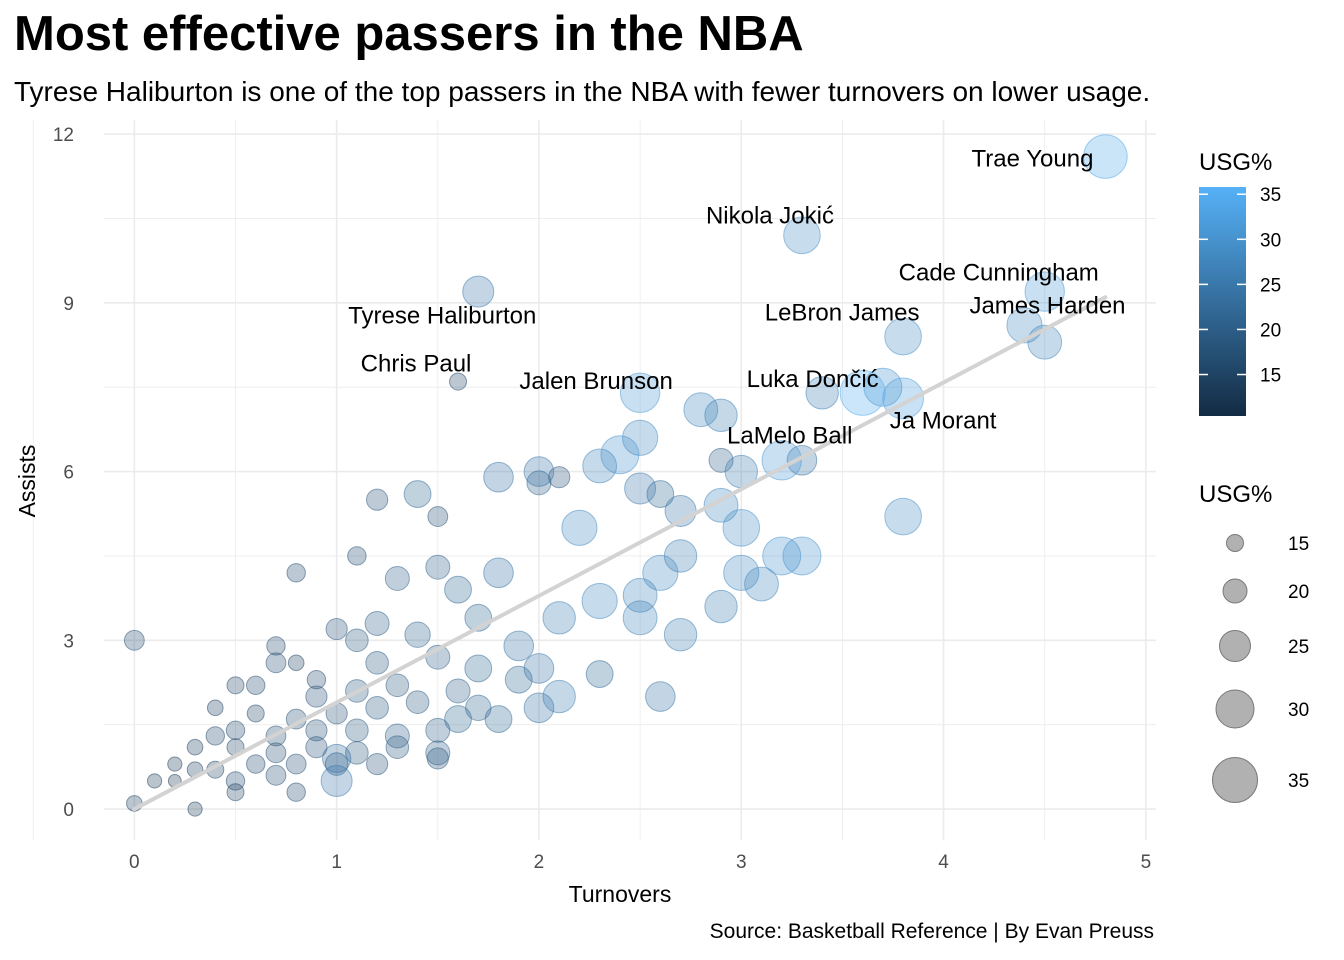 The image size is (1344, 960). What do you see at coordinates (1235, 494) in the screenshot?
I see `size-legend-title: USG%` at bounding box center [1235, 494].